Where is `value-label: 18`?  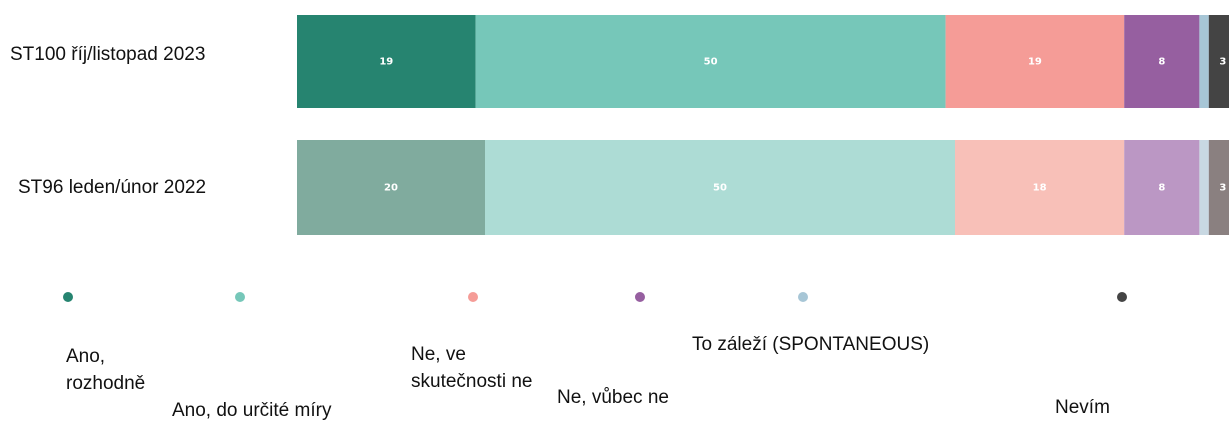 value-label: 18 is located at coordinates (1040, 188).